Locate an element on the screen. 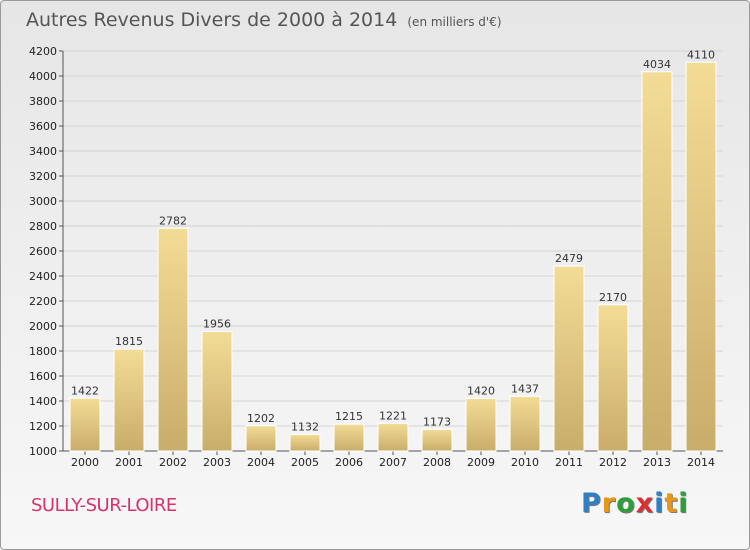 This screenshot has width=750, height=550. x-tick-label-2003: 2003 is located at coordinates (217, 462).